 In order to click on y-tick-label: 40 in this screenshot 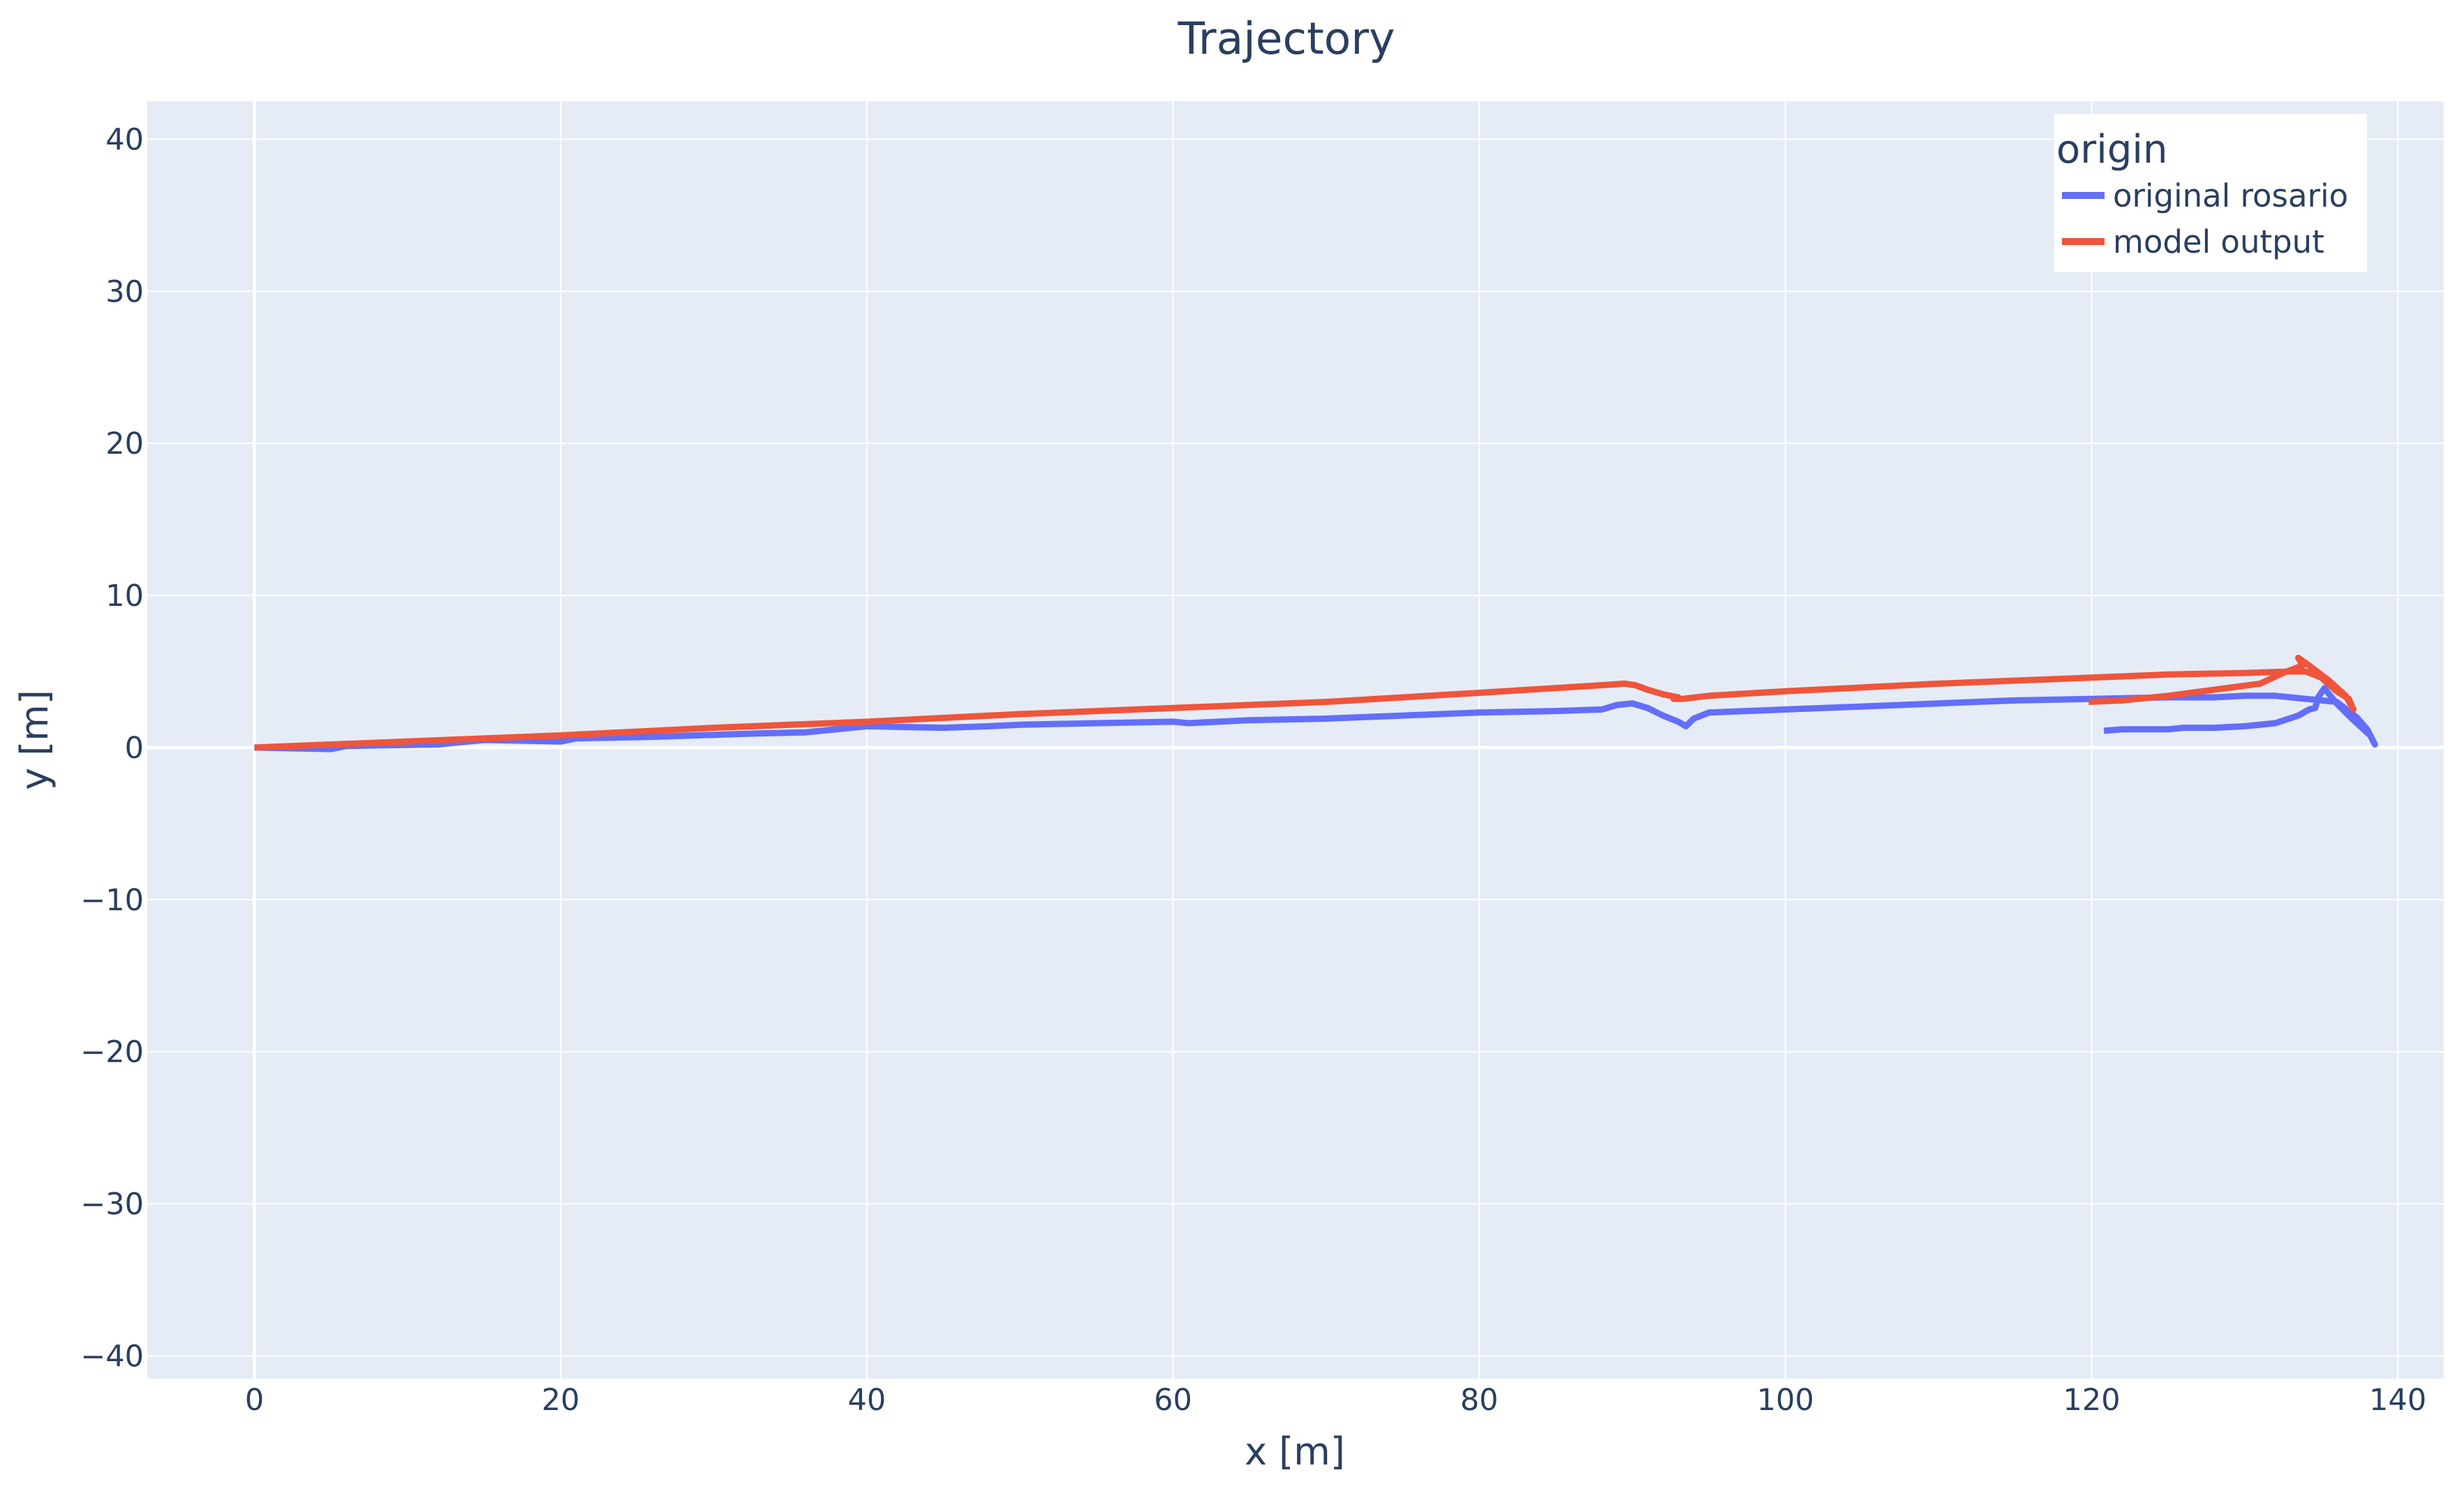, I will do `click(125, 139)`.